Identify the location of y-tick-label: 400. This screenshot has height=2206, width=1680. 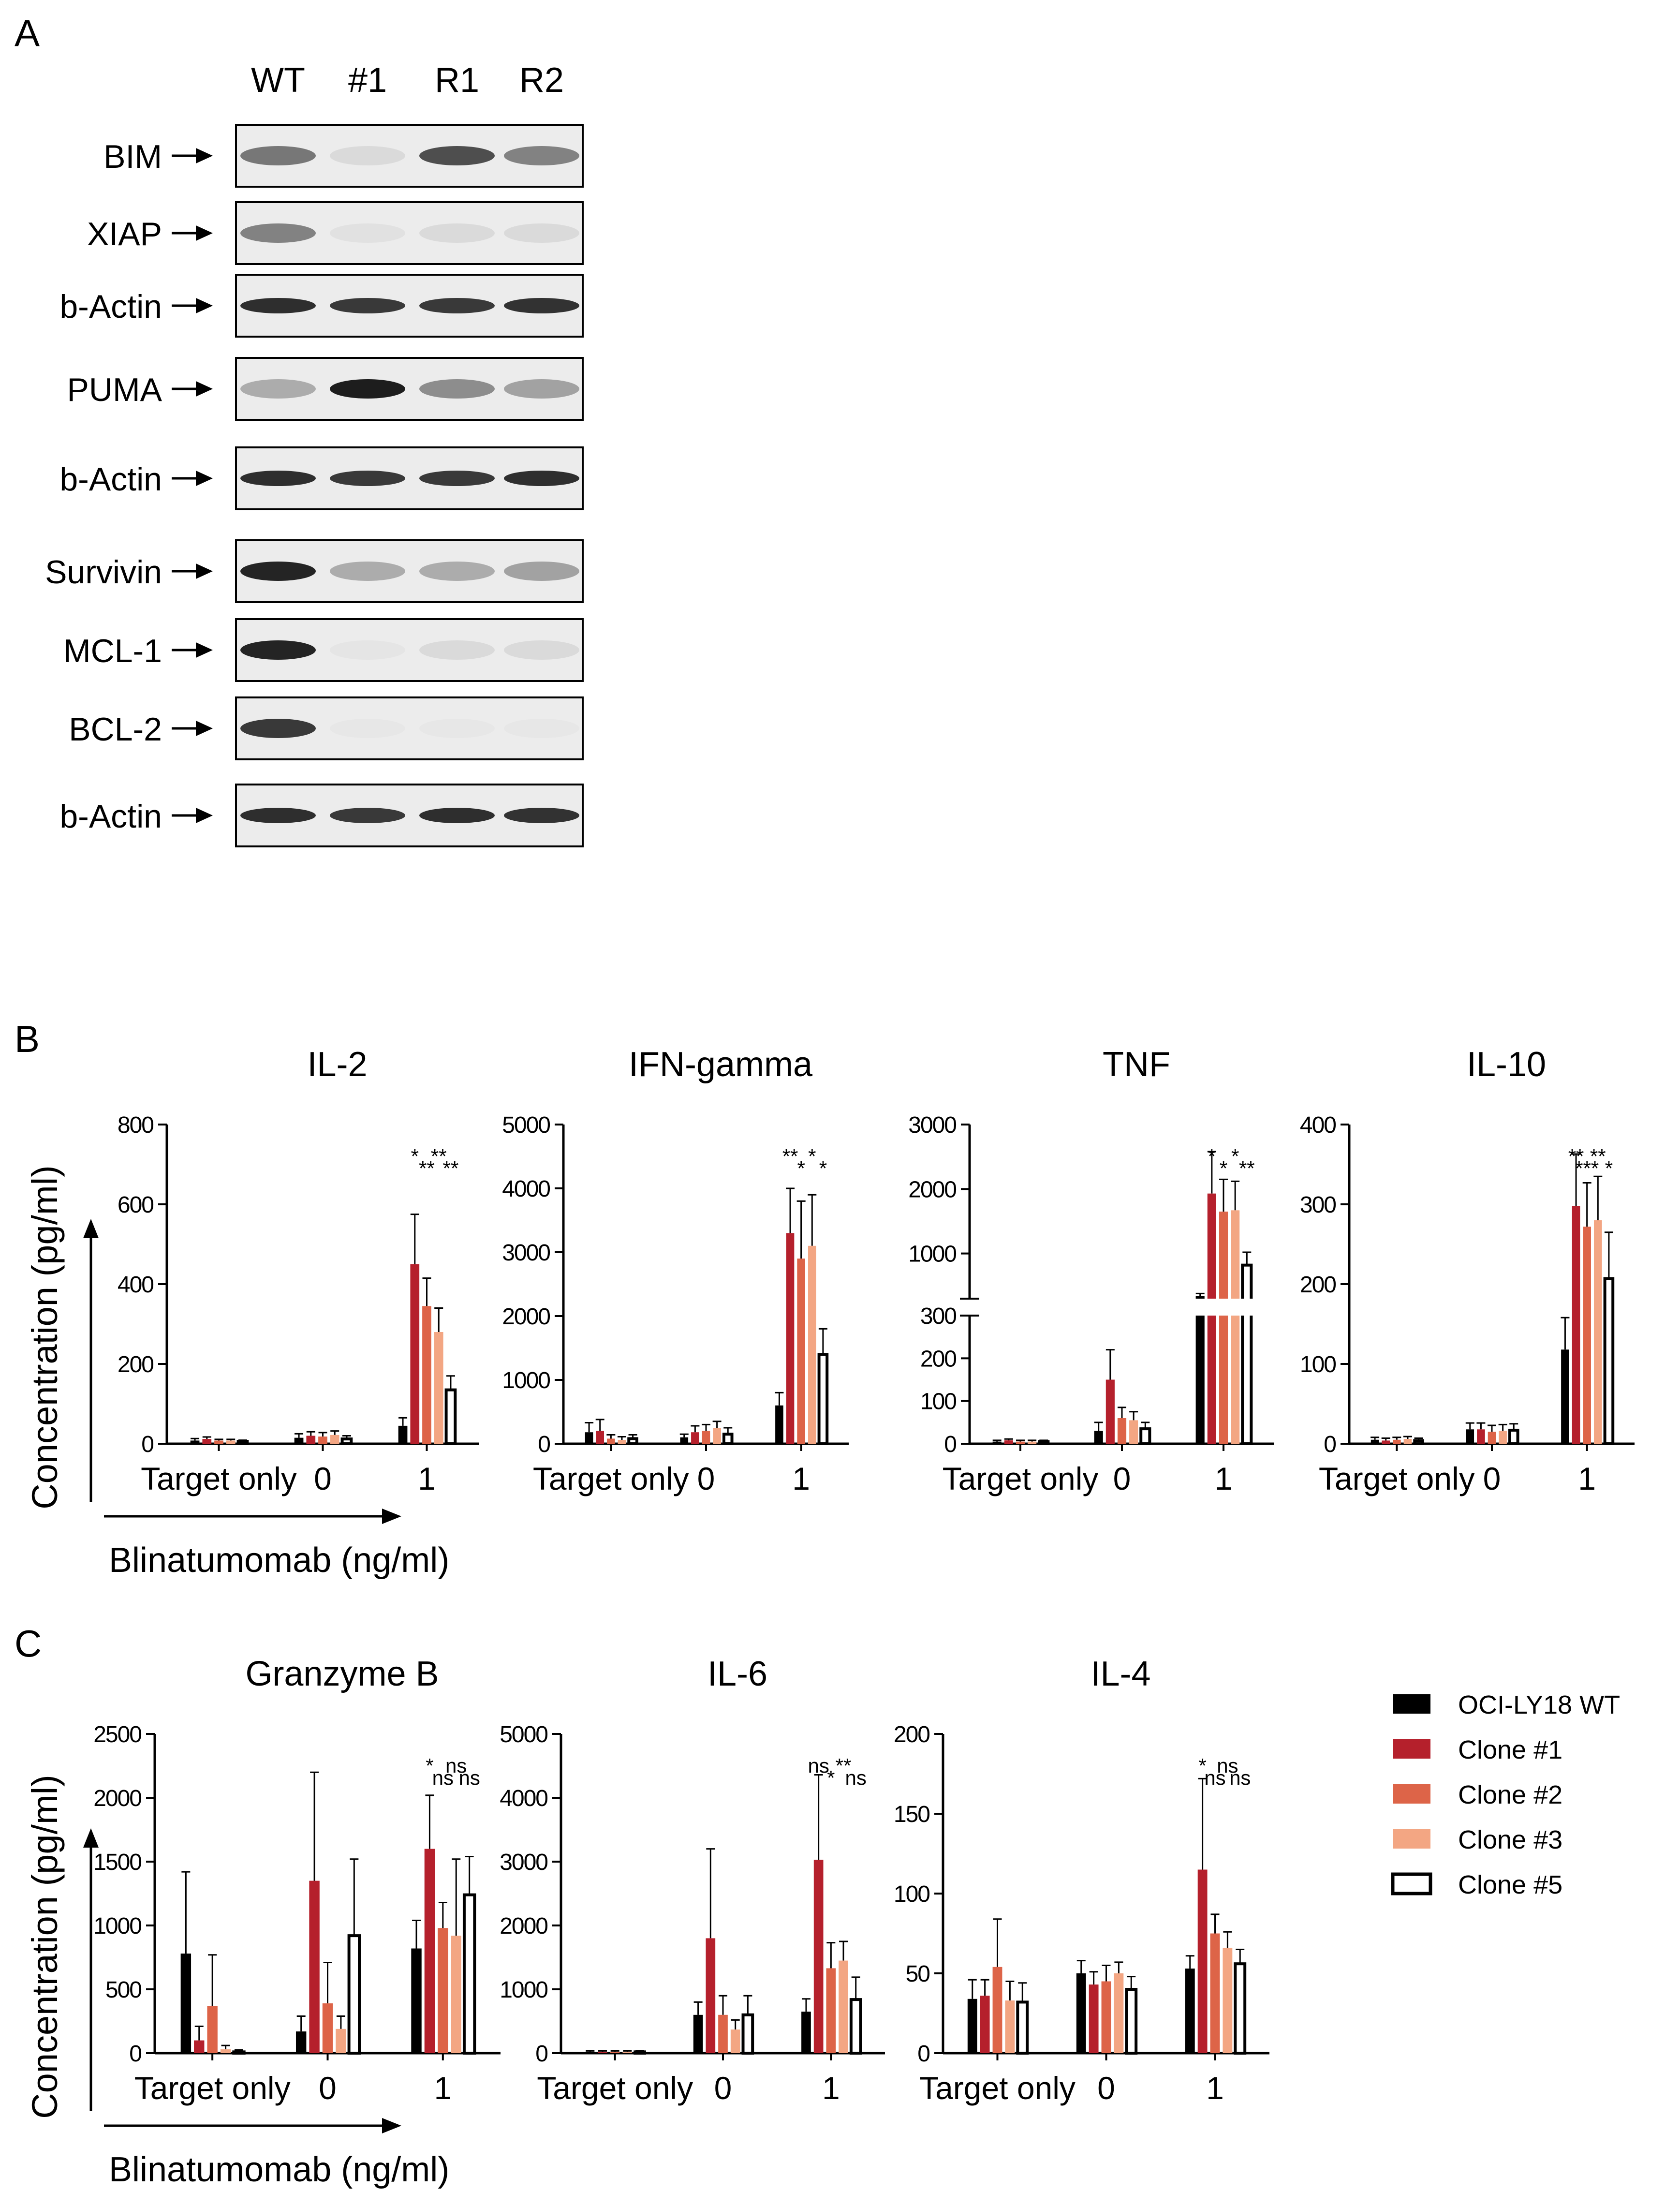
(1318, 1125).